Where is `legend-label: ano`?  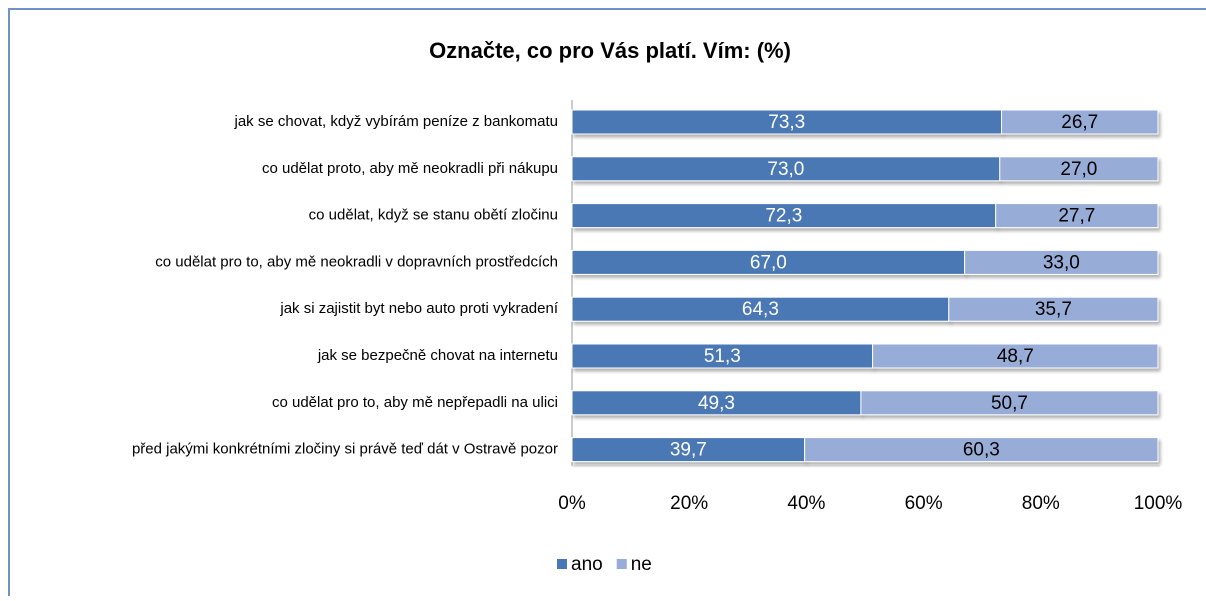 legend-label: ano is located at coordinates (587, 564).